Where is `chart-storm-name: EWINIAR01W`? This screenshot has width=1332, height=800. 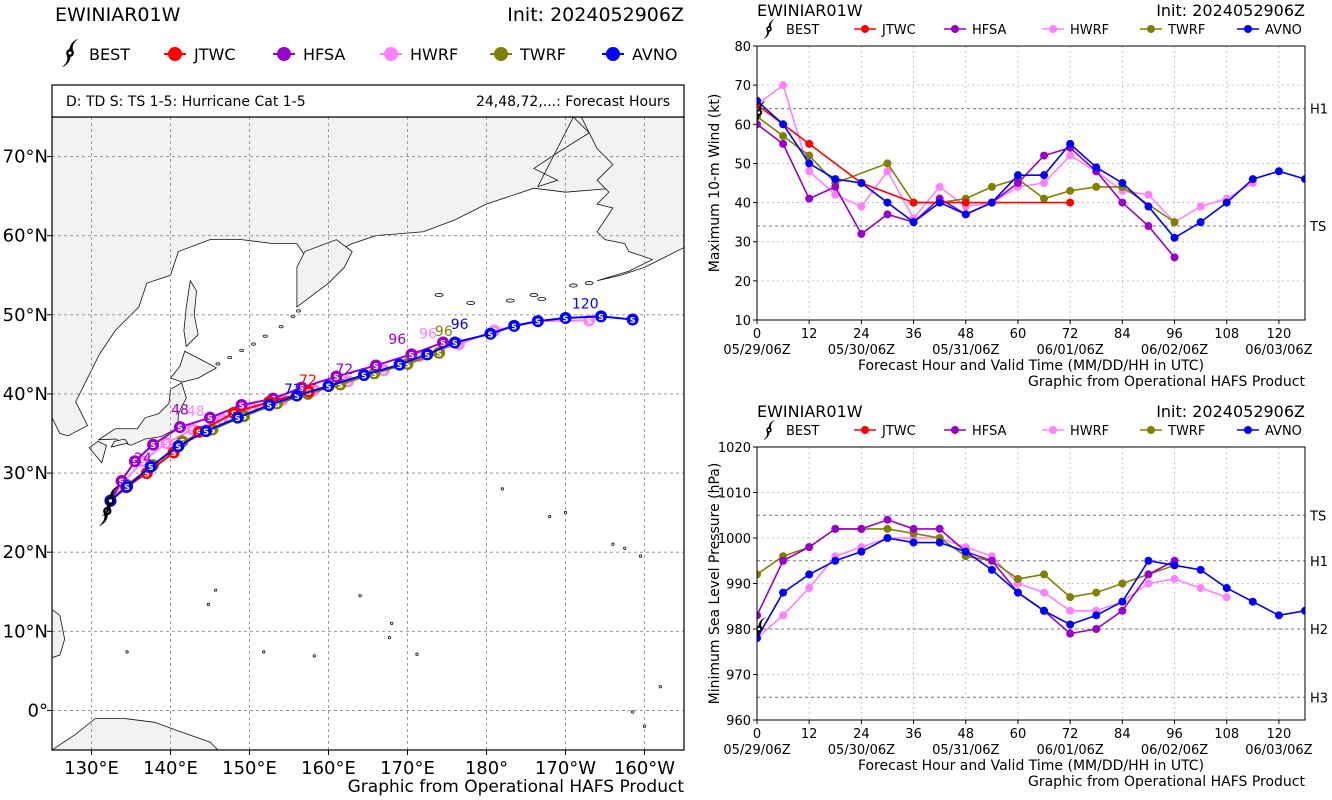
chart-storm-name: EWINIAR01W is located at coordinates (810, 411).